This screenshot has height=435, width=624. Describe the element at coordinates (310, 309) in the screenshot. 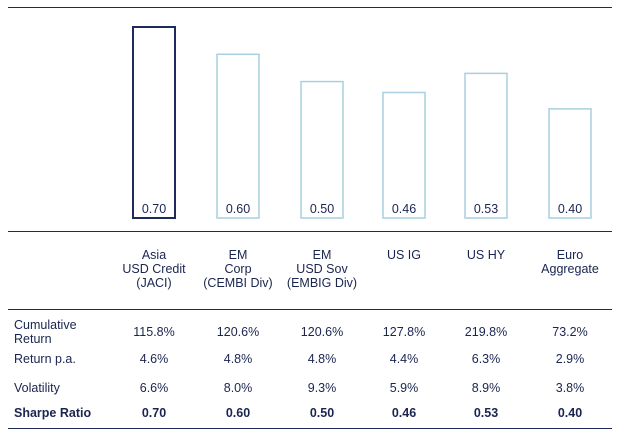

I see `header-bottom-rule` at that location.